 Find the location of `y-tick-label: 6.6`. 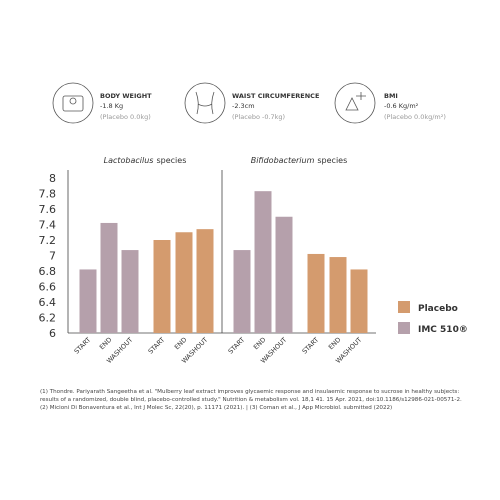

y-tick-label: 6.6 is located at coordinates (48, 287).